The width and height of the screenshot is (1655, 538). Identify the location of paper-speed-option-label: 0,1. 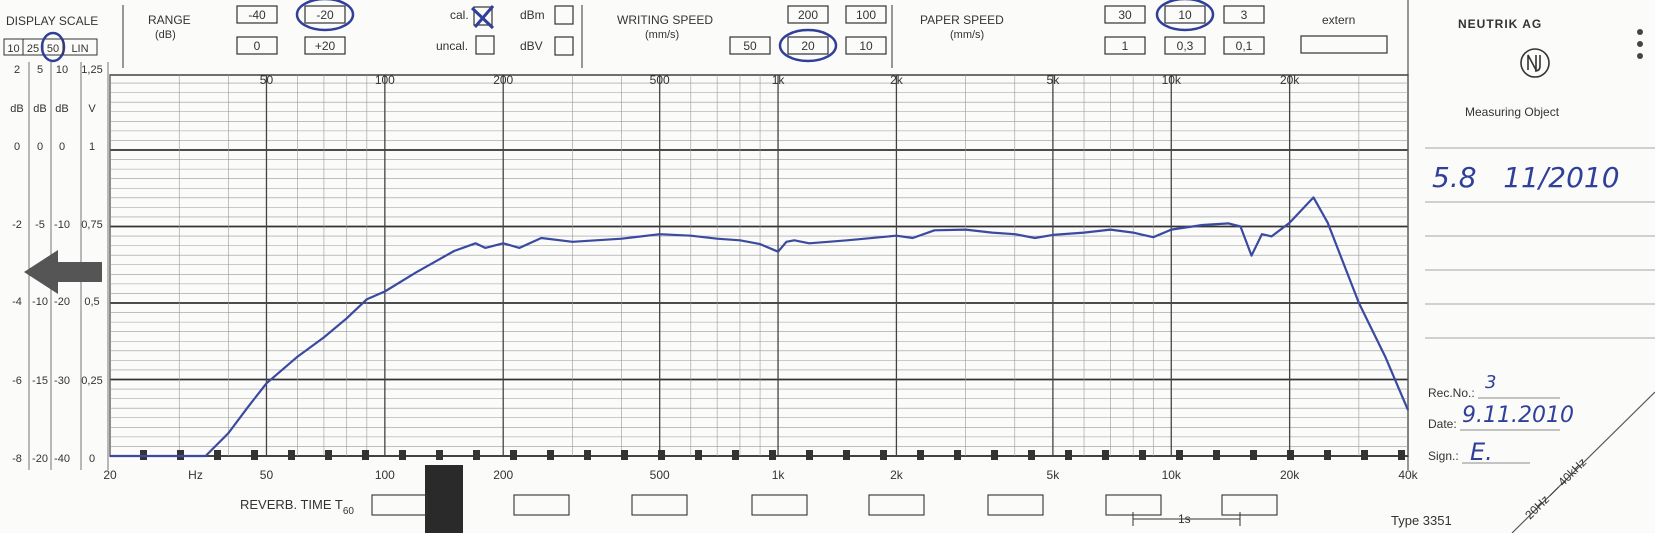
(1244, 46).